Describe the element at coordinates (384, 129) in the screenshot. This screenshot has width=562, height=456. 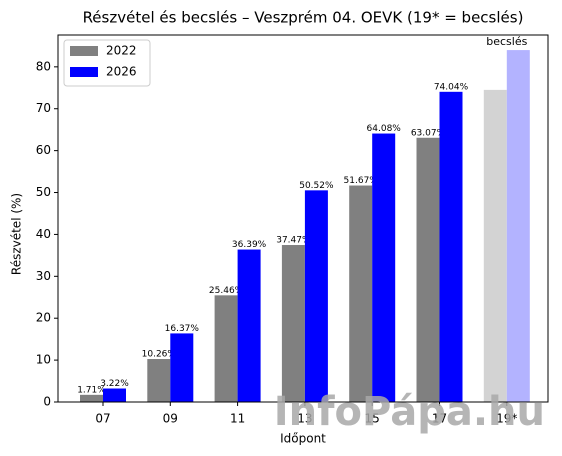
I see `data-label: 64.08%` at that location.